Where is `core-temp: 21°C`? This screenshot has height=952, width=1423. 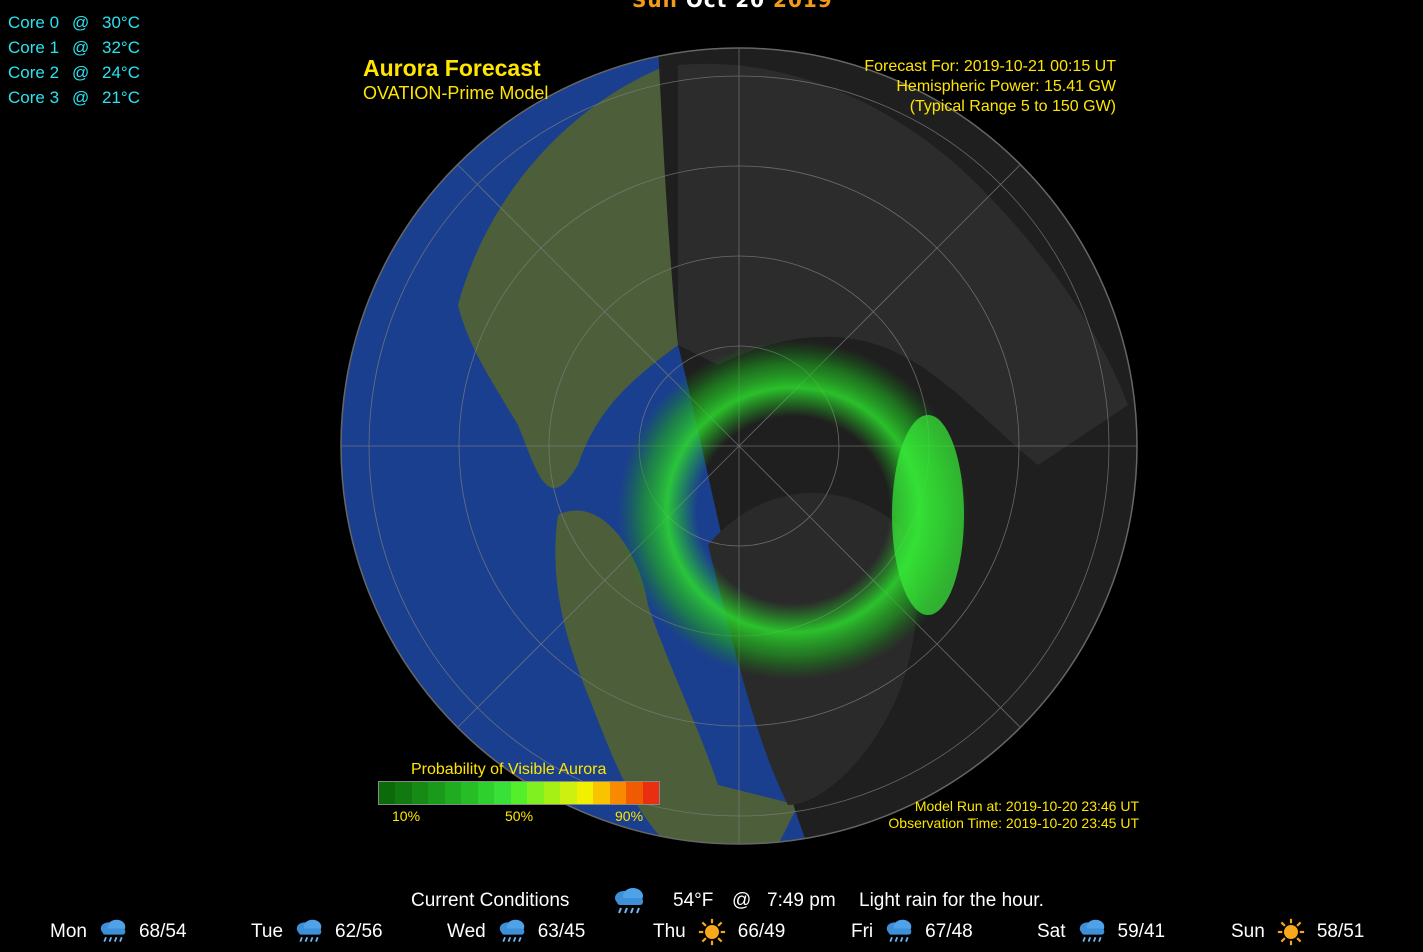 core-temp: 21°C is located at coordinates (121, 97).